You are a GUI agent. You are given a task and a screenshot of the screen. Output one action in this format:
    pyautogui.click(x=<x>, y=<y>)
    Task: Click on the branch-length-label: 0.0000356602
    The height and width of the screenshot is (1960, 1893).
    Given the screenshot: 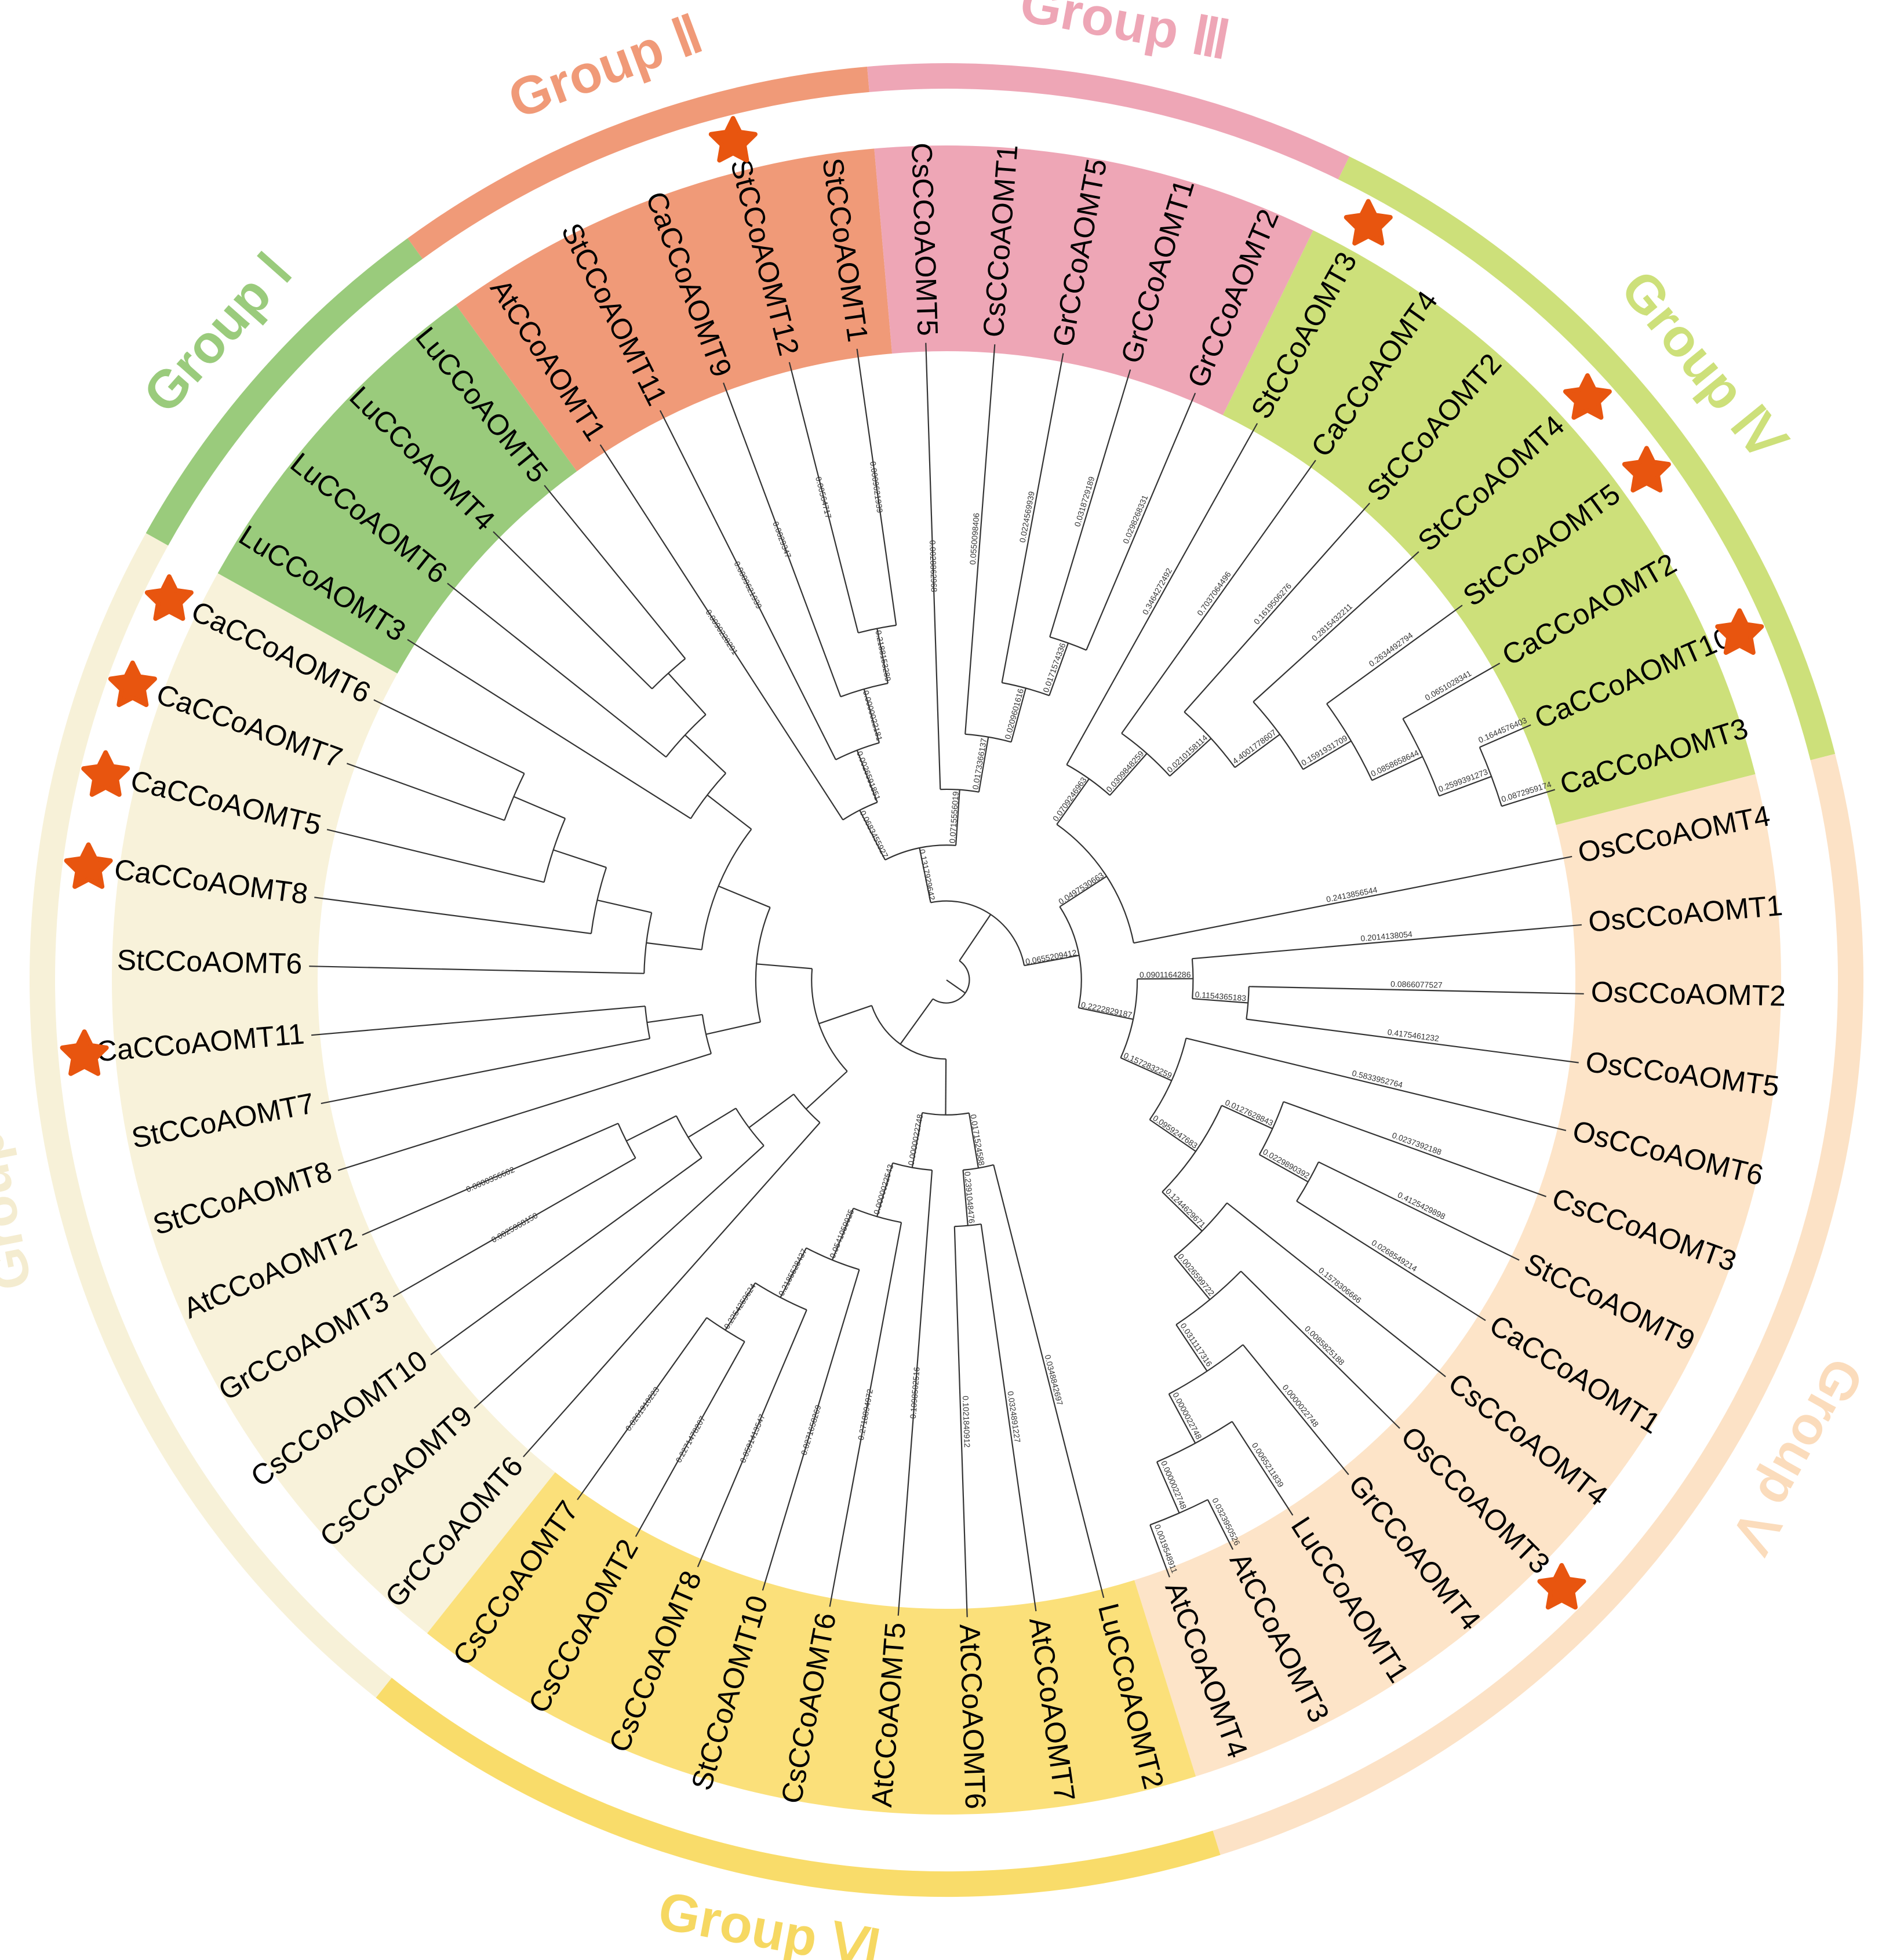 What is the action you would take?
    pyautogui.click(x=490, y=1179)
    